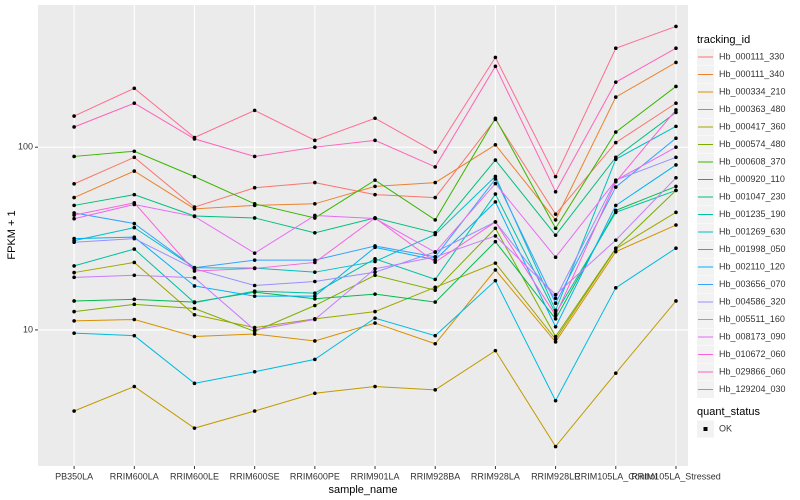 This screenshot has width=800, height=500. I want to click on legend-title: tracking_id, so click(723, 40).